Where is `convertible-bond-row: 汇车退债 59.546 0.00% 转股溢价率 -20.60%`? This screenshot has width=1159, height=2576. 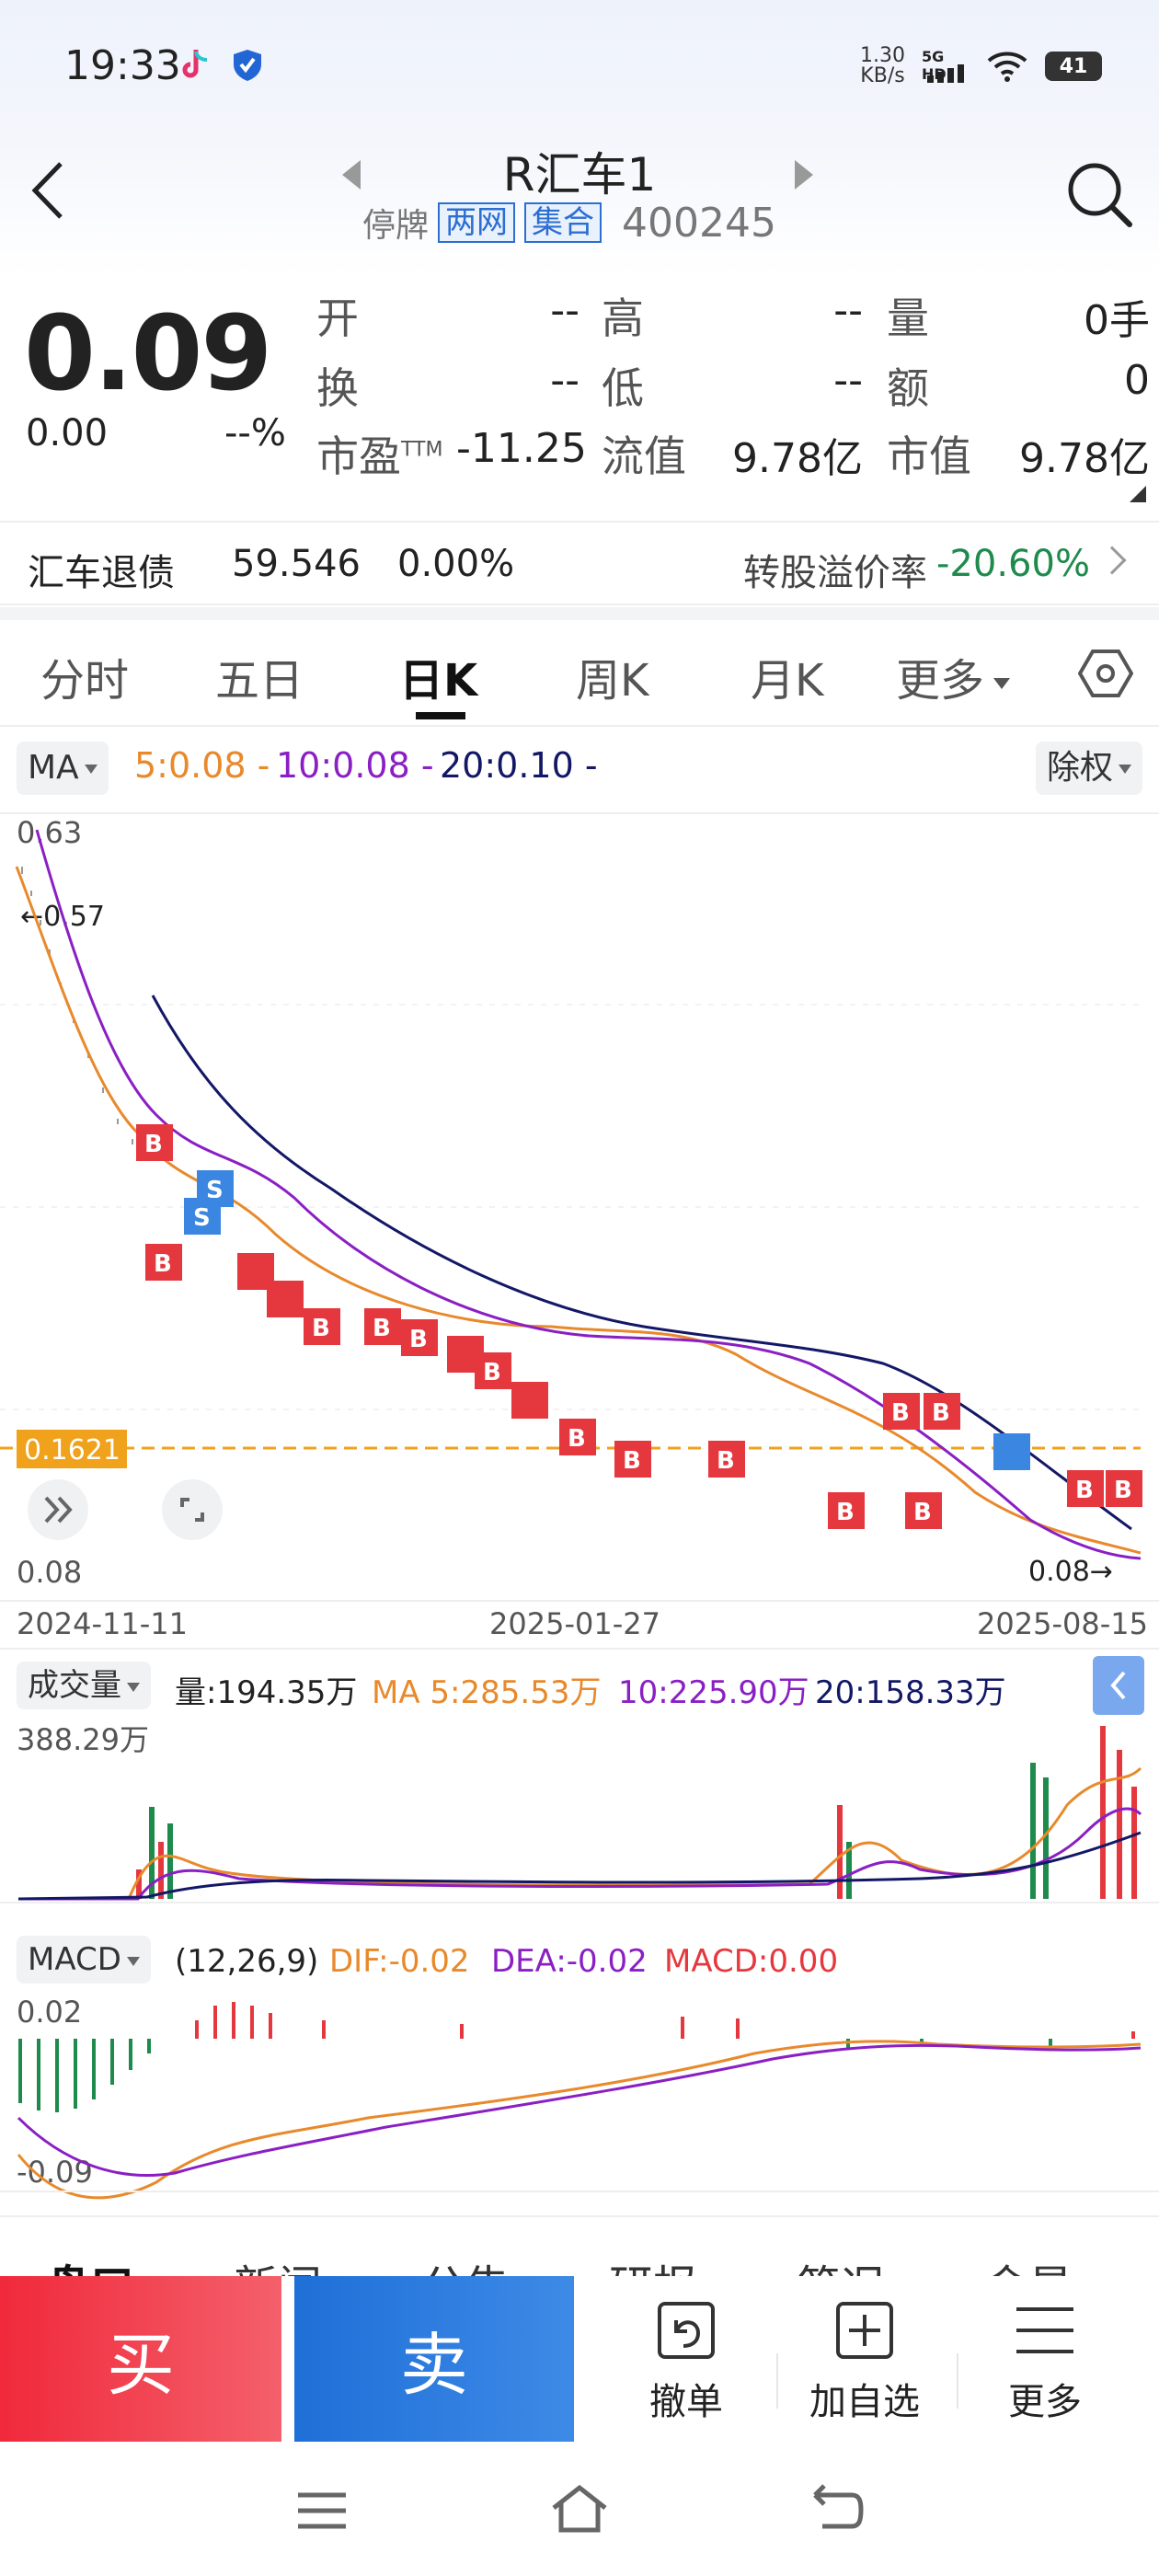
convertible-bond-row: 汇车退债 59.546 0.00% 转股溢价率 -20.60% is located at coordinates (579, 563).